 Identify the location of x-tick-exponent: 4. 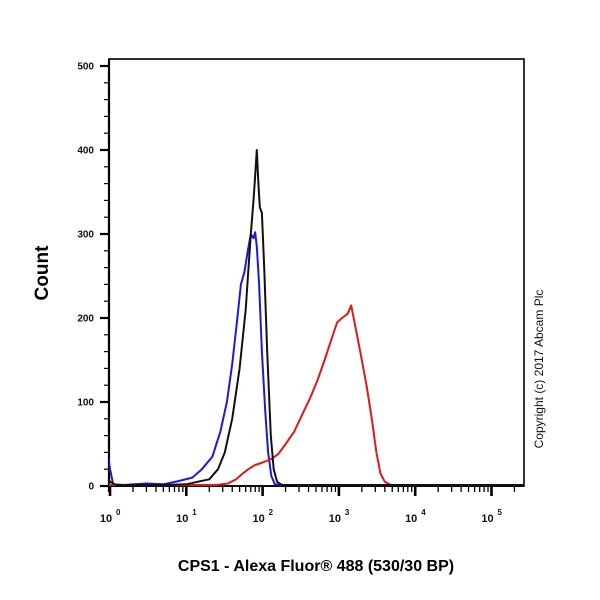
(423, 512).